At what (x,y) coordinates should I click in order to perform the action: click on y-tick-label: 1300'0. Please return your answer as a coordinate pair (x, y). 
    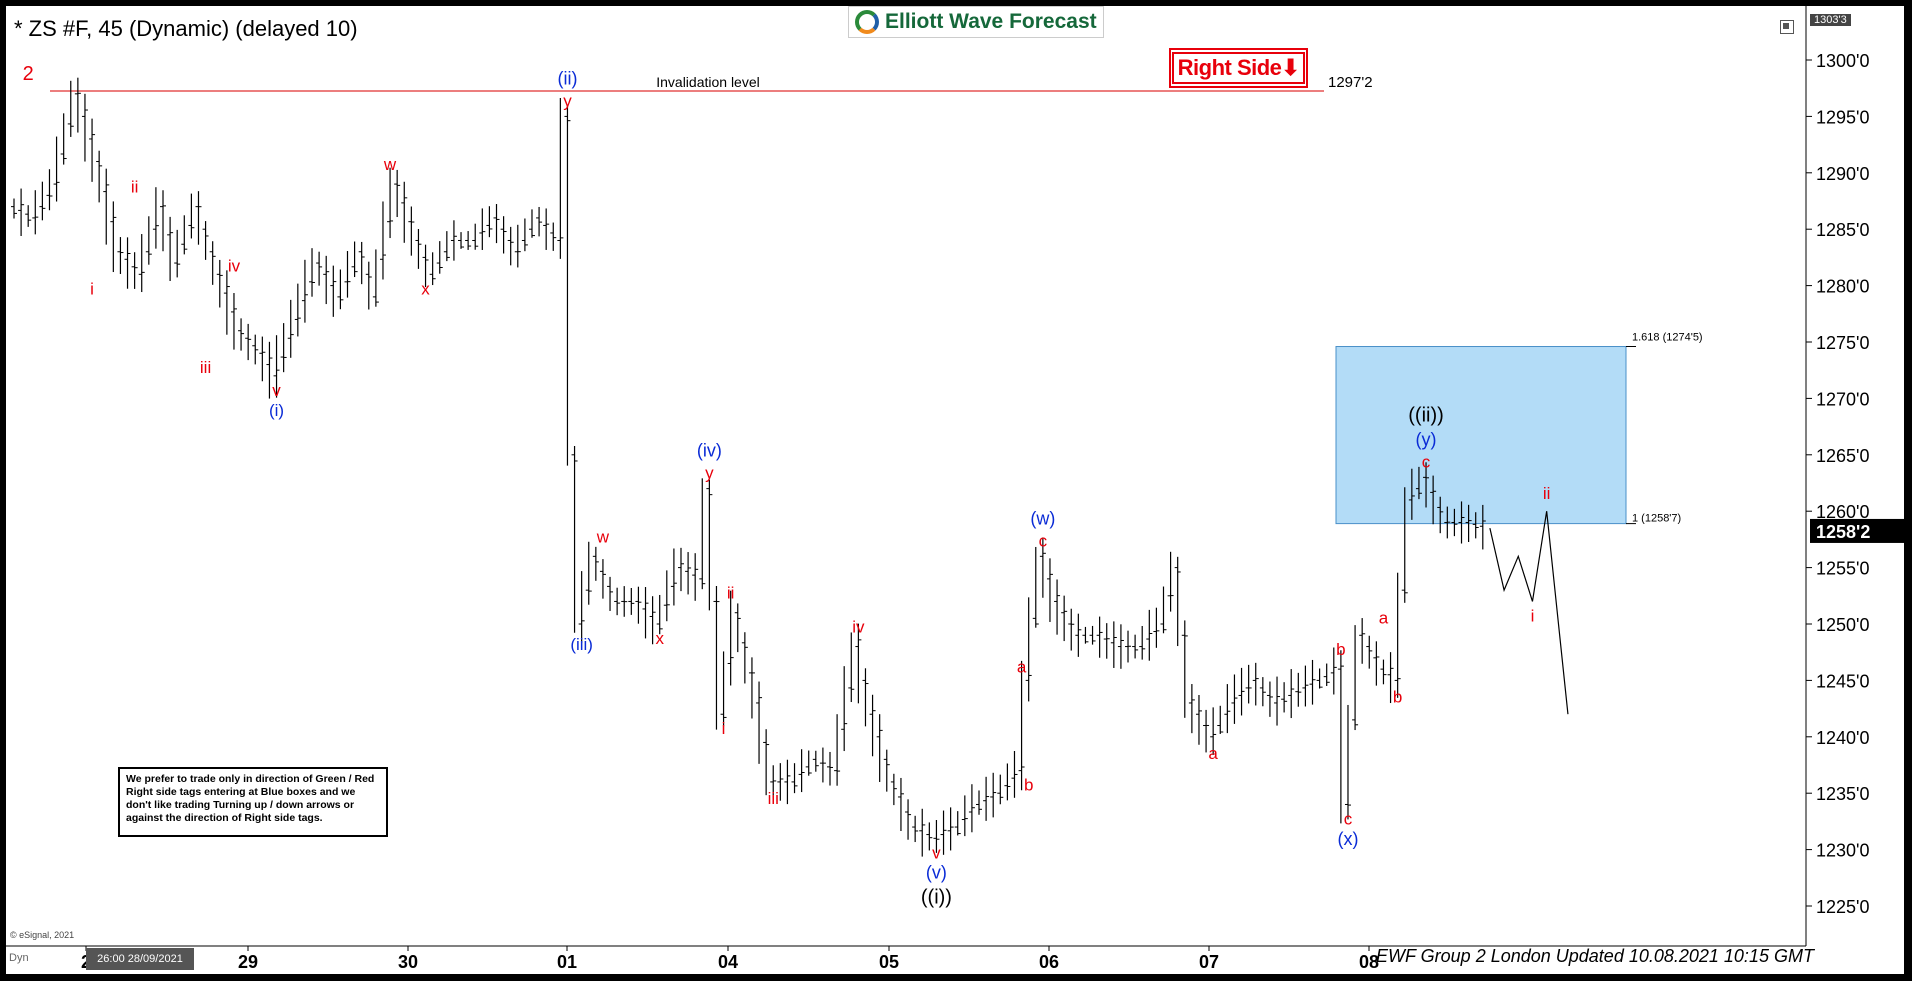
    Looking at the image, I should click on (1843, 61).